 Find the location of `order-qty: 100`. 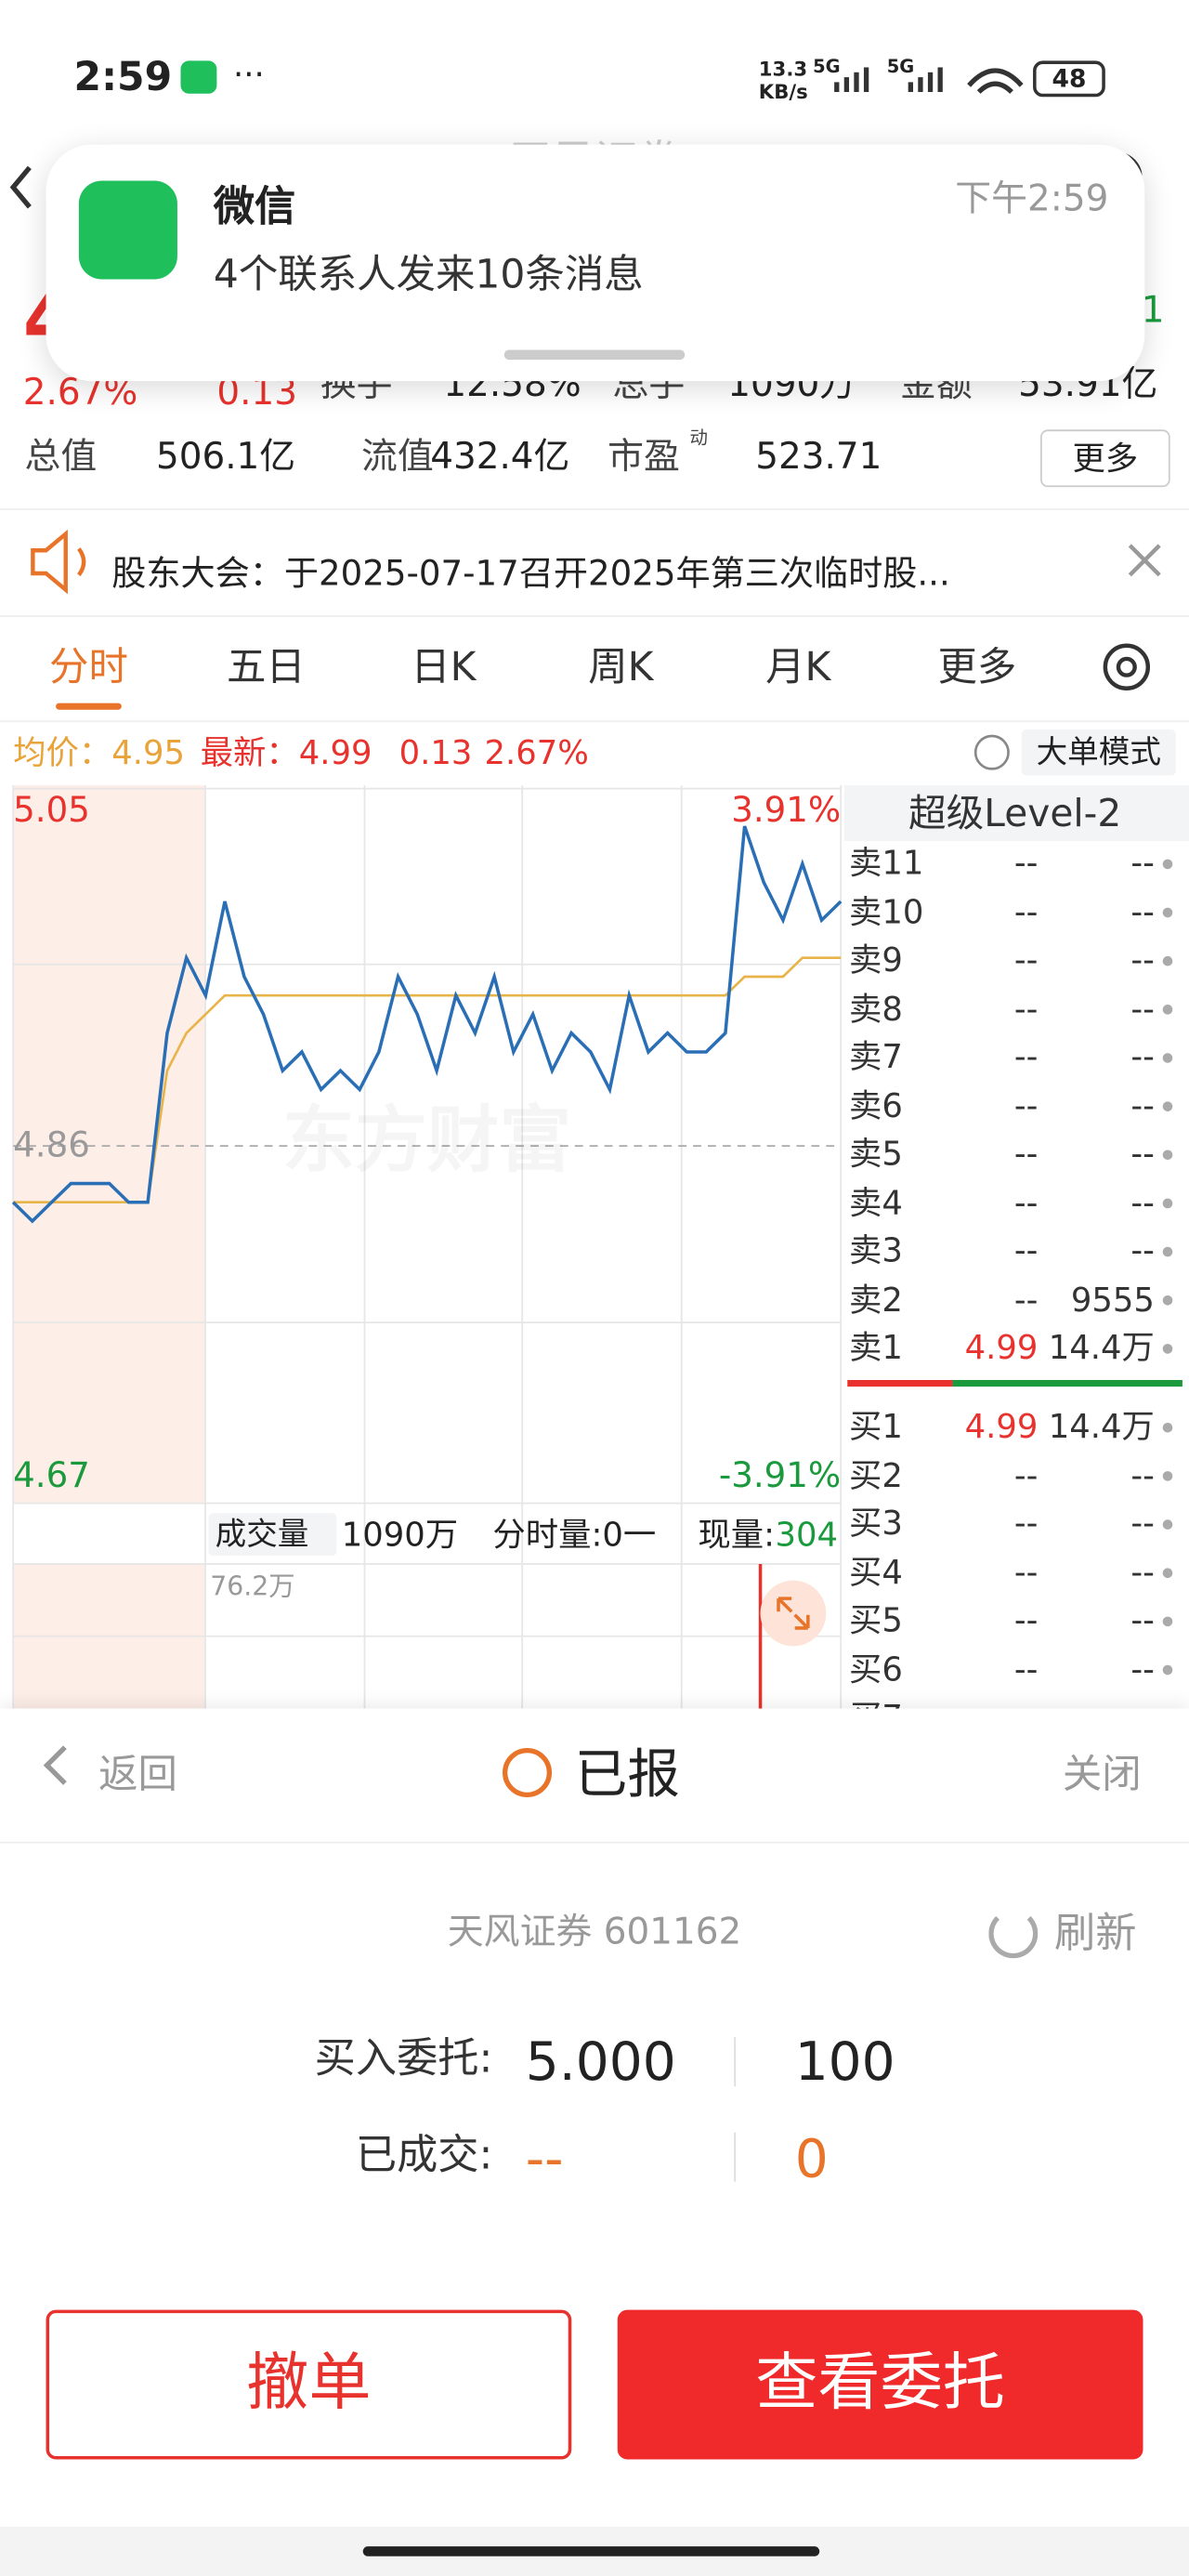

order-qty: 100 is located at coordinates (844, 2061).